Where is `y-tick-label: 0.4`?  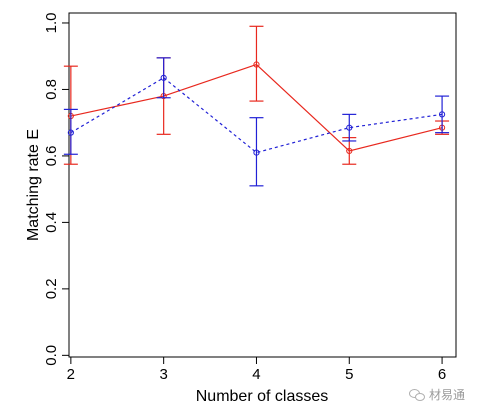
y-tick-label: 0.4 is located at coordinates (51, 222).